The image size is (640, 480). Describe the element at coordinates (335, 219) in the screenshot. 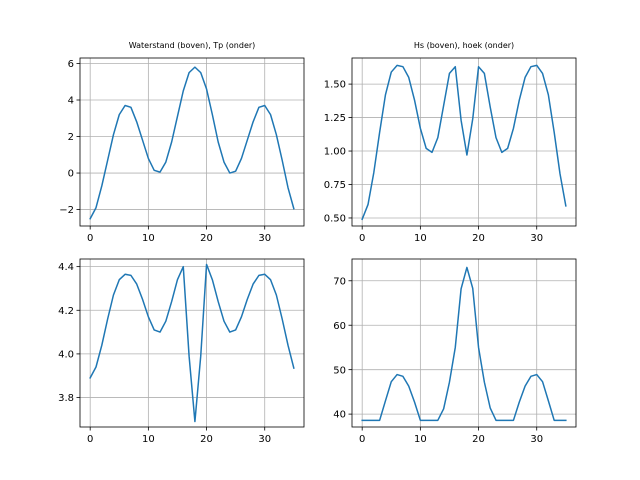

I see `y-tick-label: 0.50` at that location.